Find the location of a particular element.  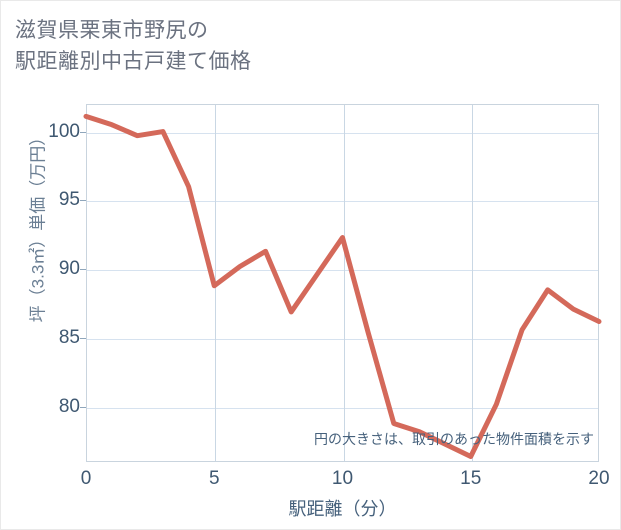

y-tick-label: 80 is located at coordinates (69, 406).